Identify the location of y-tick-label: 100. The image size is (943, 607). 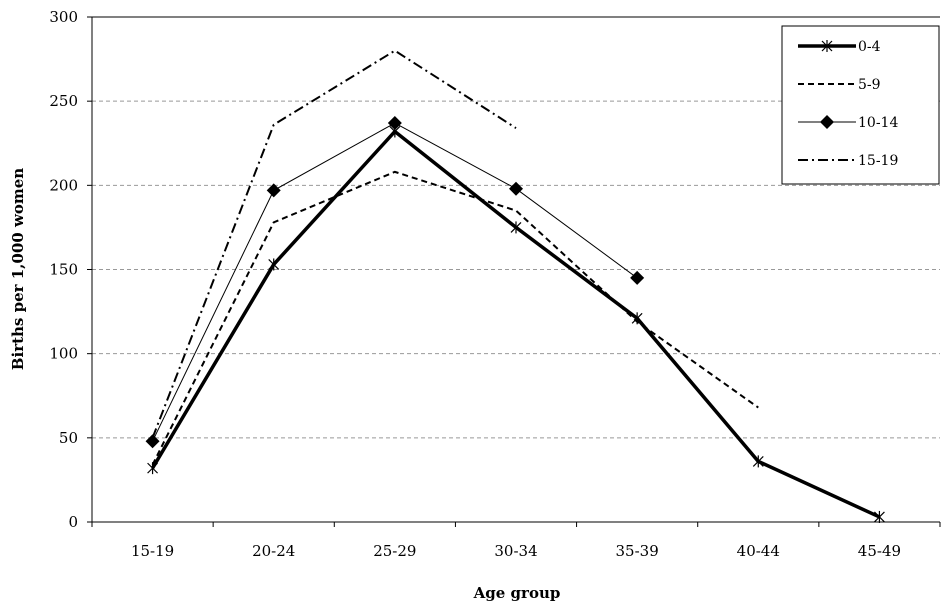
(63, 354).